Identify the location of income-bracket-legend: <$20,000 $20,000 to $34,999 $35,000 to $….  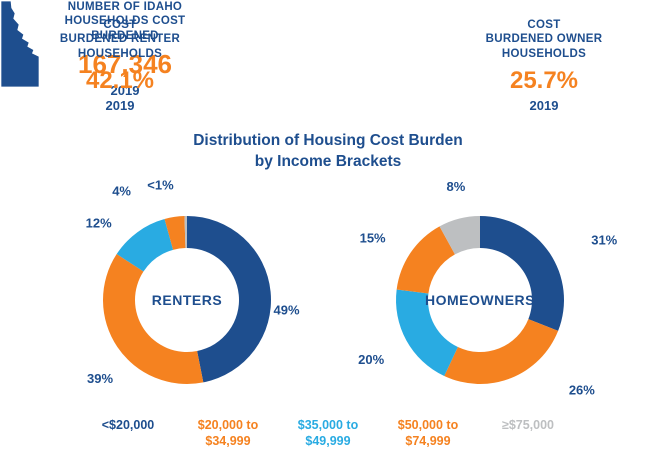
(328, 433).